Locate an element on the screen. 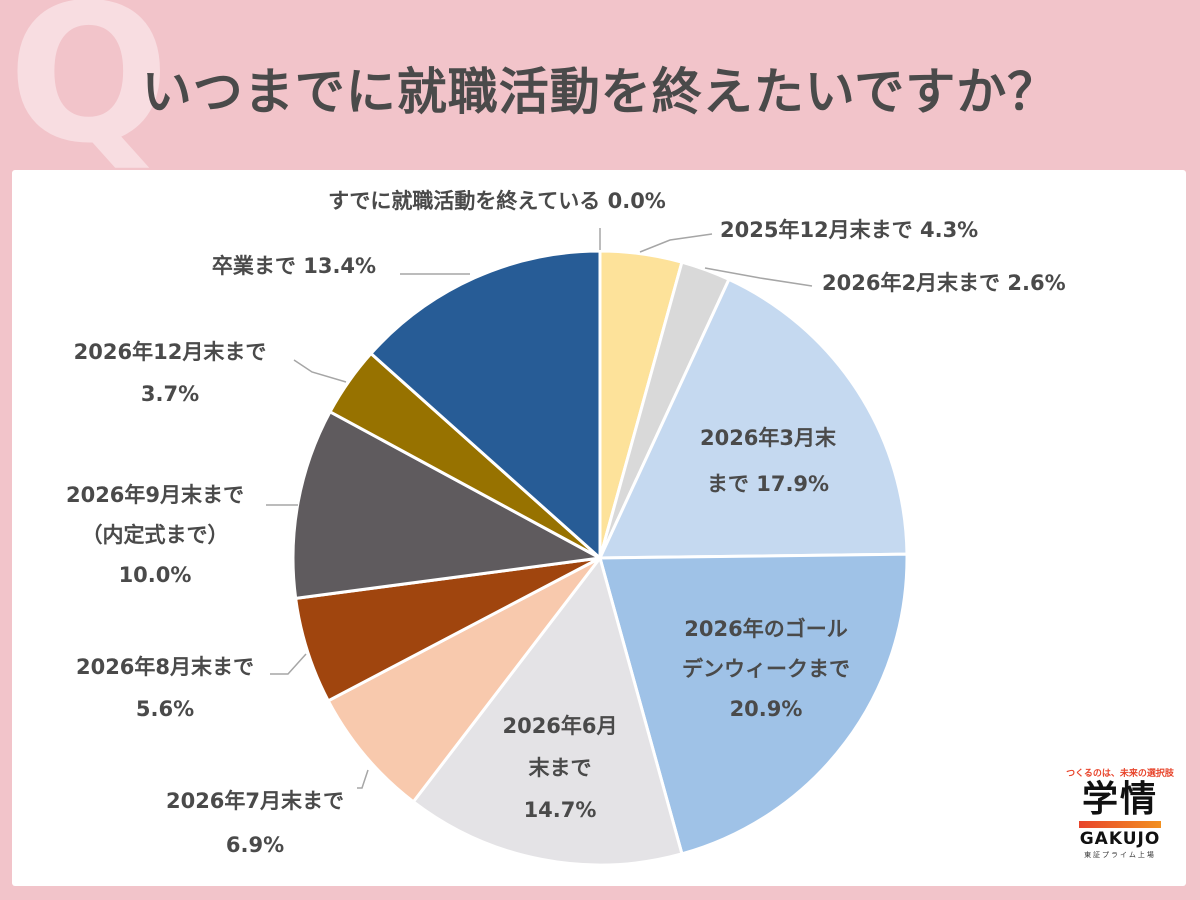 This screenshot has height=900, width=1200. logo-bar is located at coordinates (1120, 824).